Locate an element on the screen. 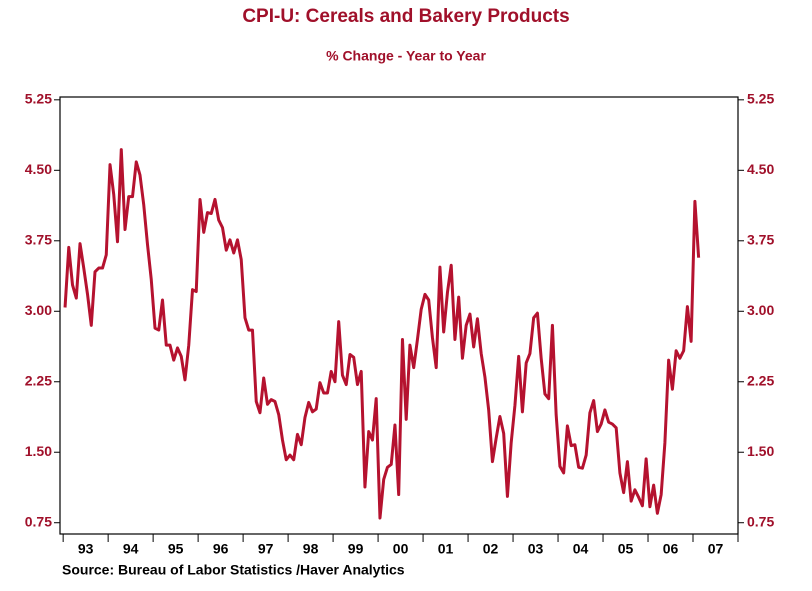 This screenshot has height=591, width=812. y2-tick-label: 4.50 is located at coordinates (760, 169).